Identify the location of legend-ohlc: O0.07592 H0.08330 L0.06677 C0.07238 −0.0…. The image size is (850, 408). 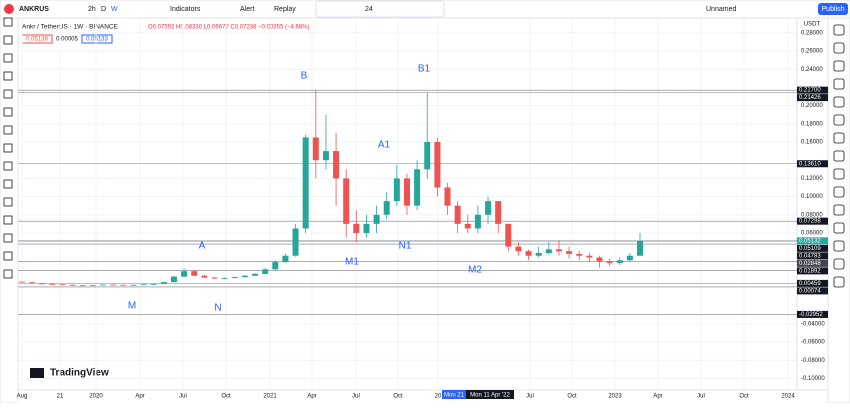
(228, 28).